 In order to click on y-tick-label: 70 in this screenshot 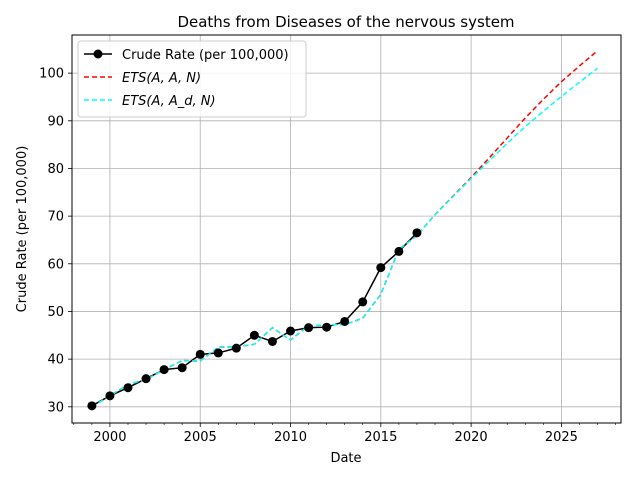, I will do `click(55, 217)`.